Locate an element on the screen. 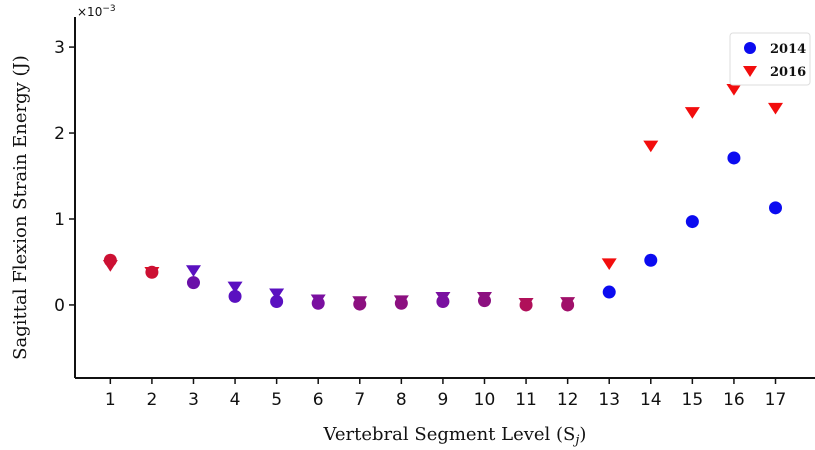 The image size is (815, 450). y-tick-label: 1 is located at coordinates (59, 220).